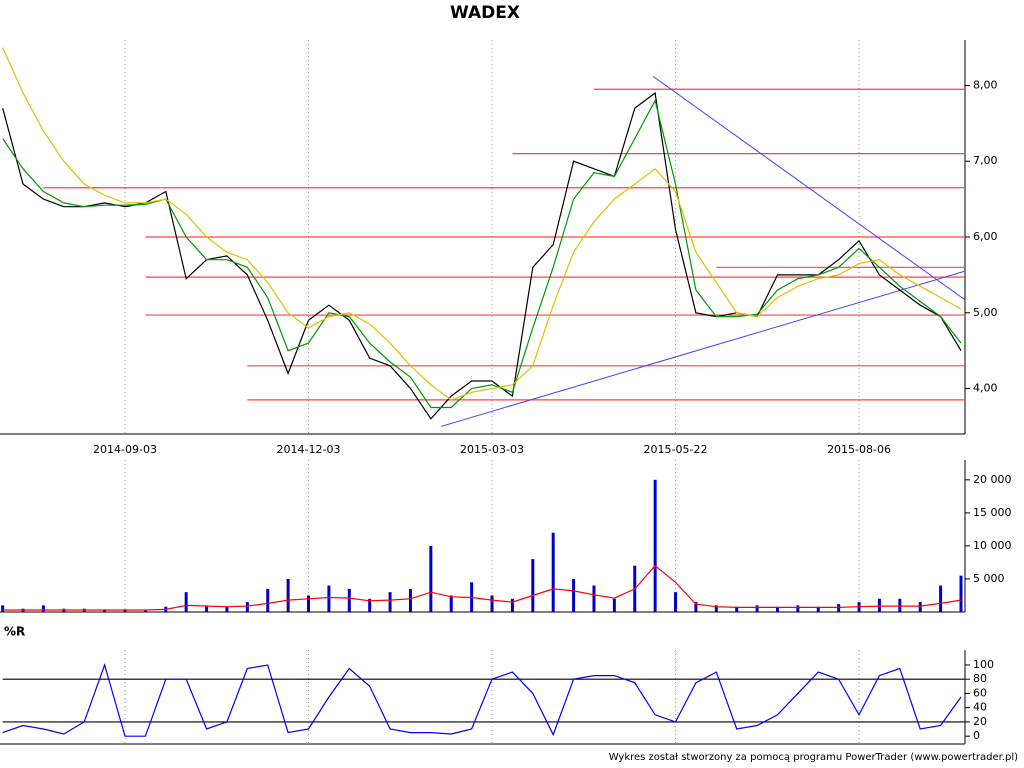 This screenshot has height=768, width=1024. I want to click on x-tick-label: 2014-09-03, so click(125, 449).